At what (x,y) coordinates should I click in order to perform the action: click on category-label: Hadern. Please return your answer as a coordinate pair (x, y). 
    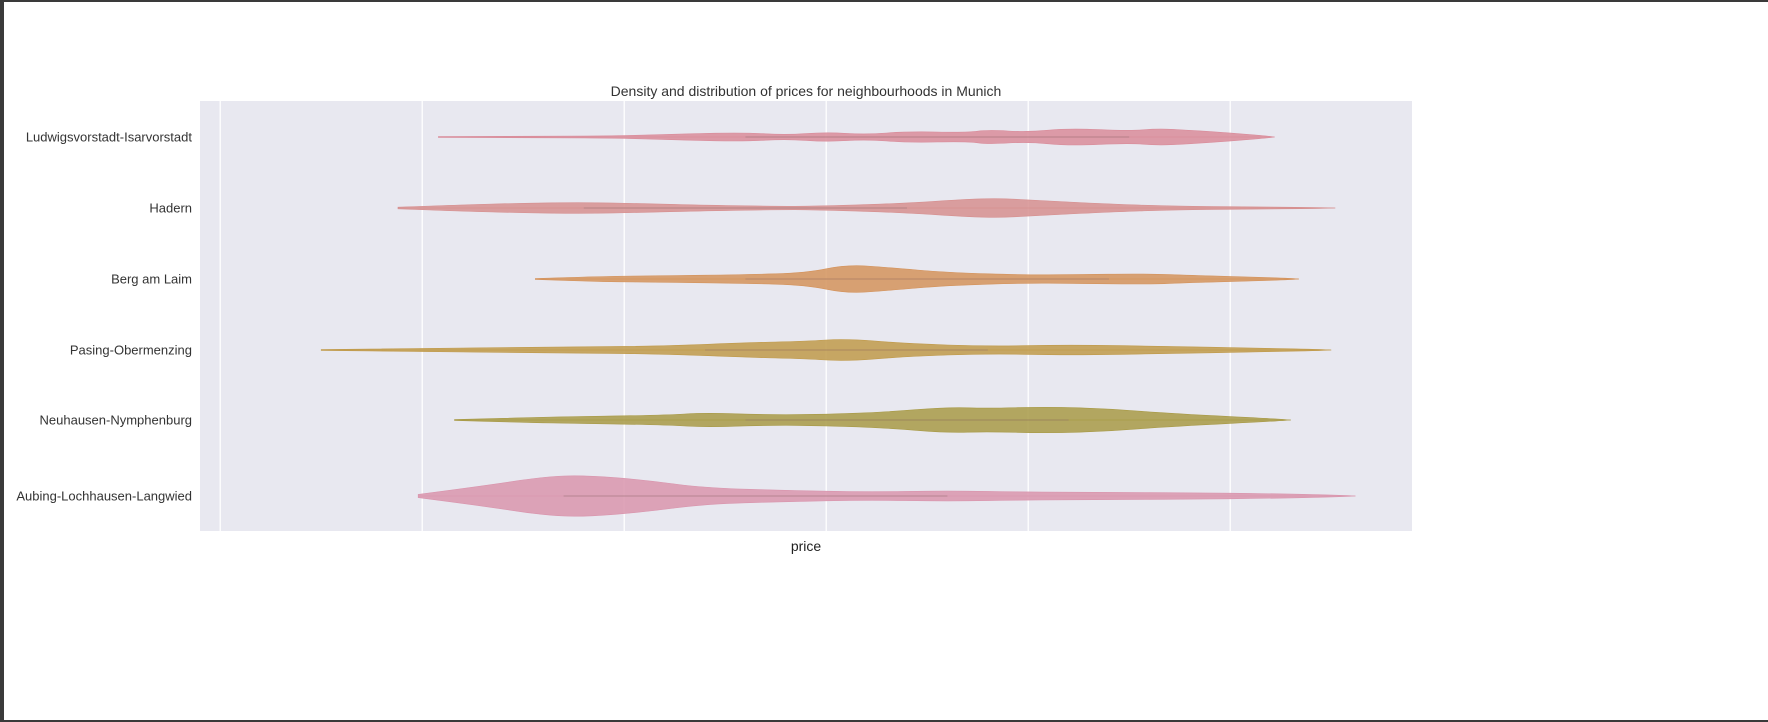
    Looking at the image, I should click on (170, 208).